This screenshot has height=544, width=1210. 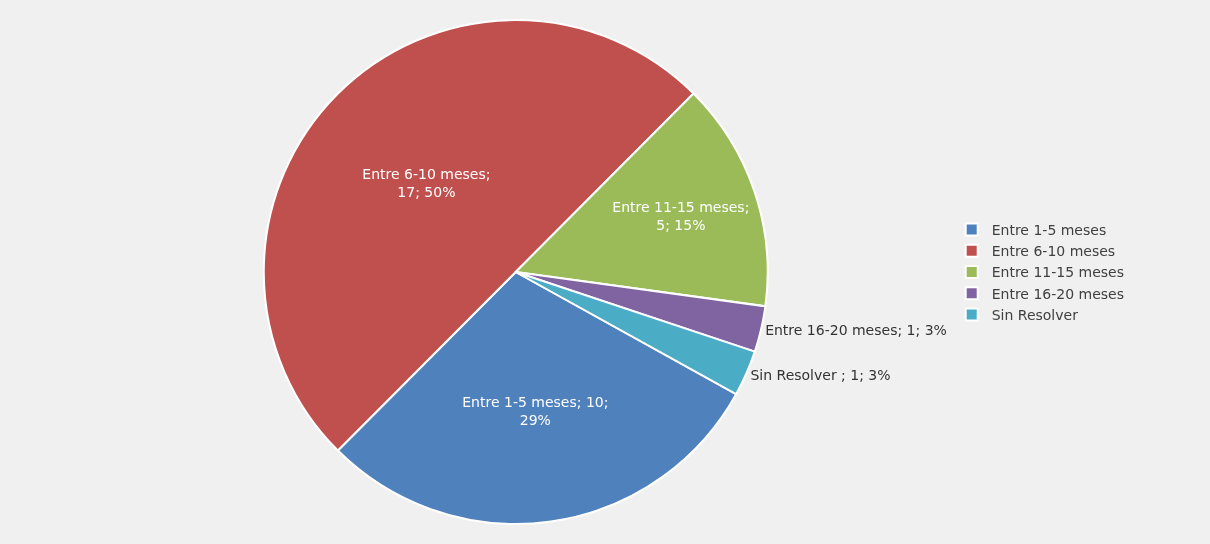 What do you see at coordinates (535, 410) in the screenshot?
I see `data-label: Entre 1-5 meses; 10; 29%` at bounding box center [535, 410].